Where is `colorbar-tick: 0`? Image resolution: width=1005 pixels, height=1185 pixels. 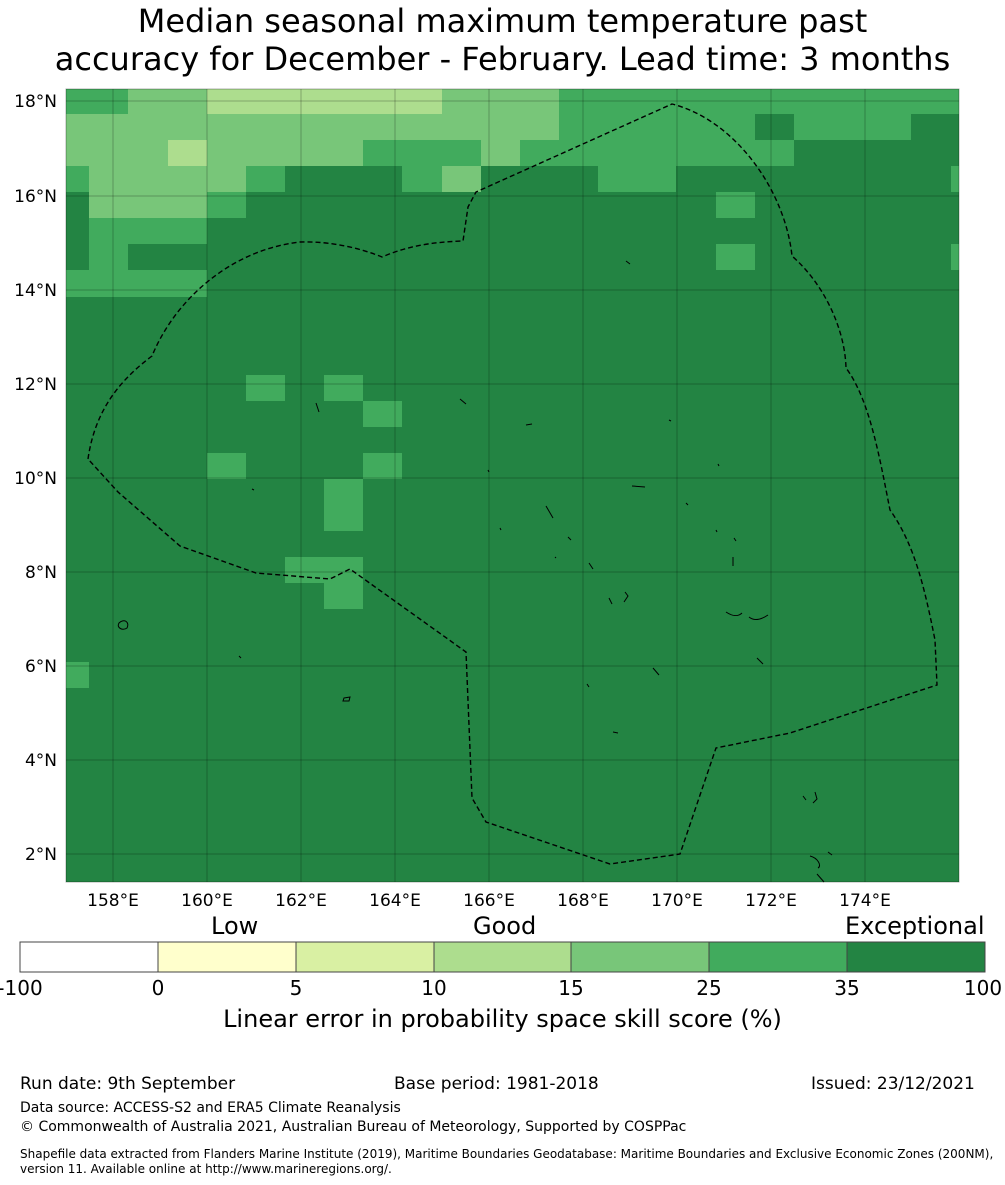
colorbar-tick: 0 is located at coordinates (158, 988).